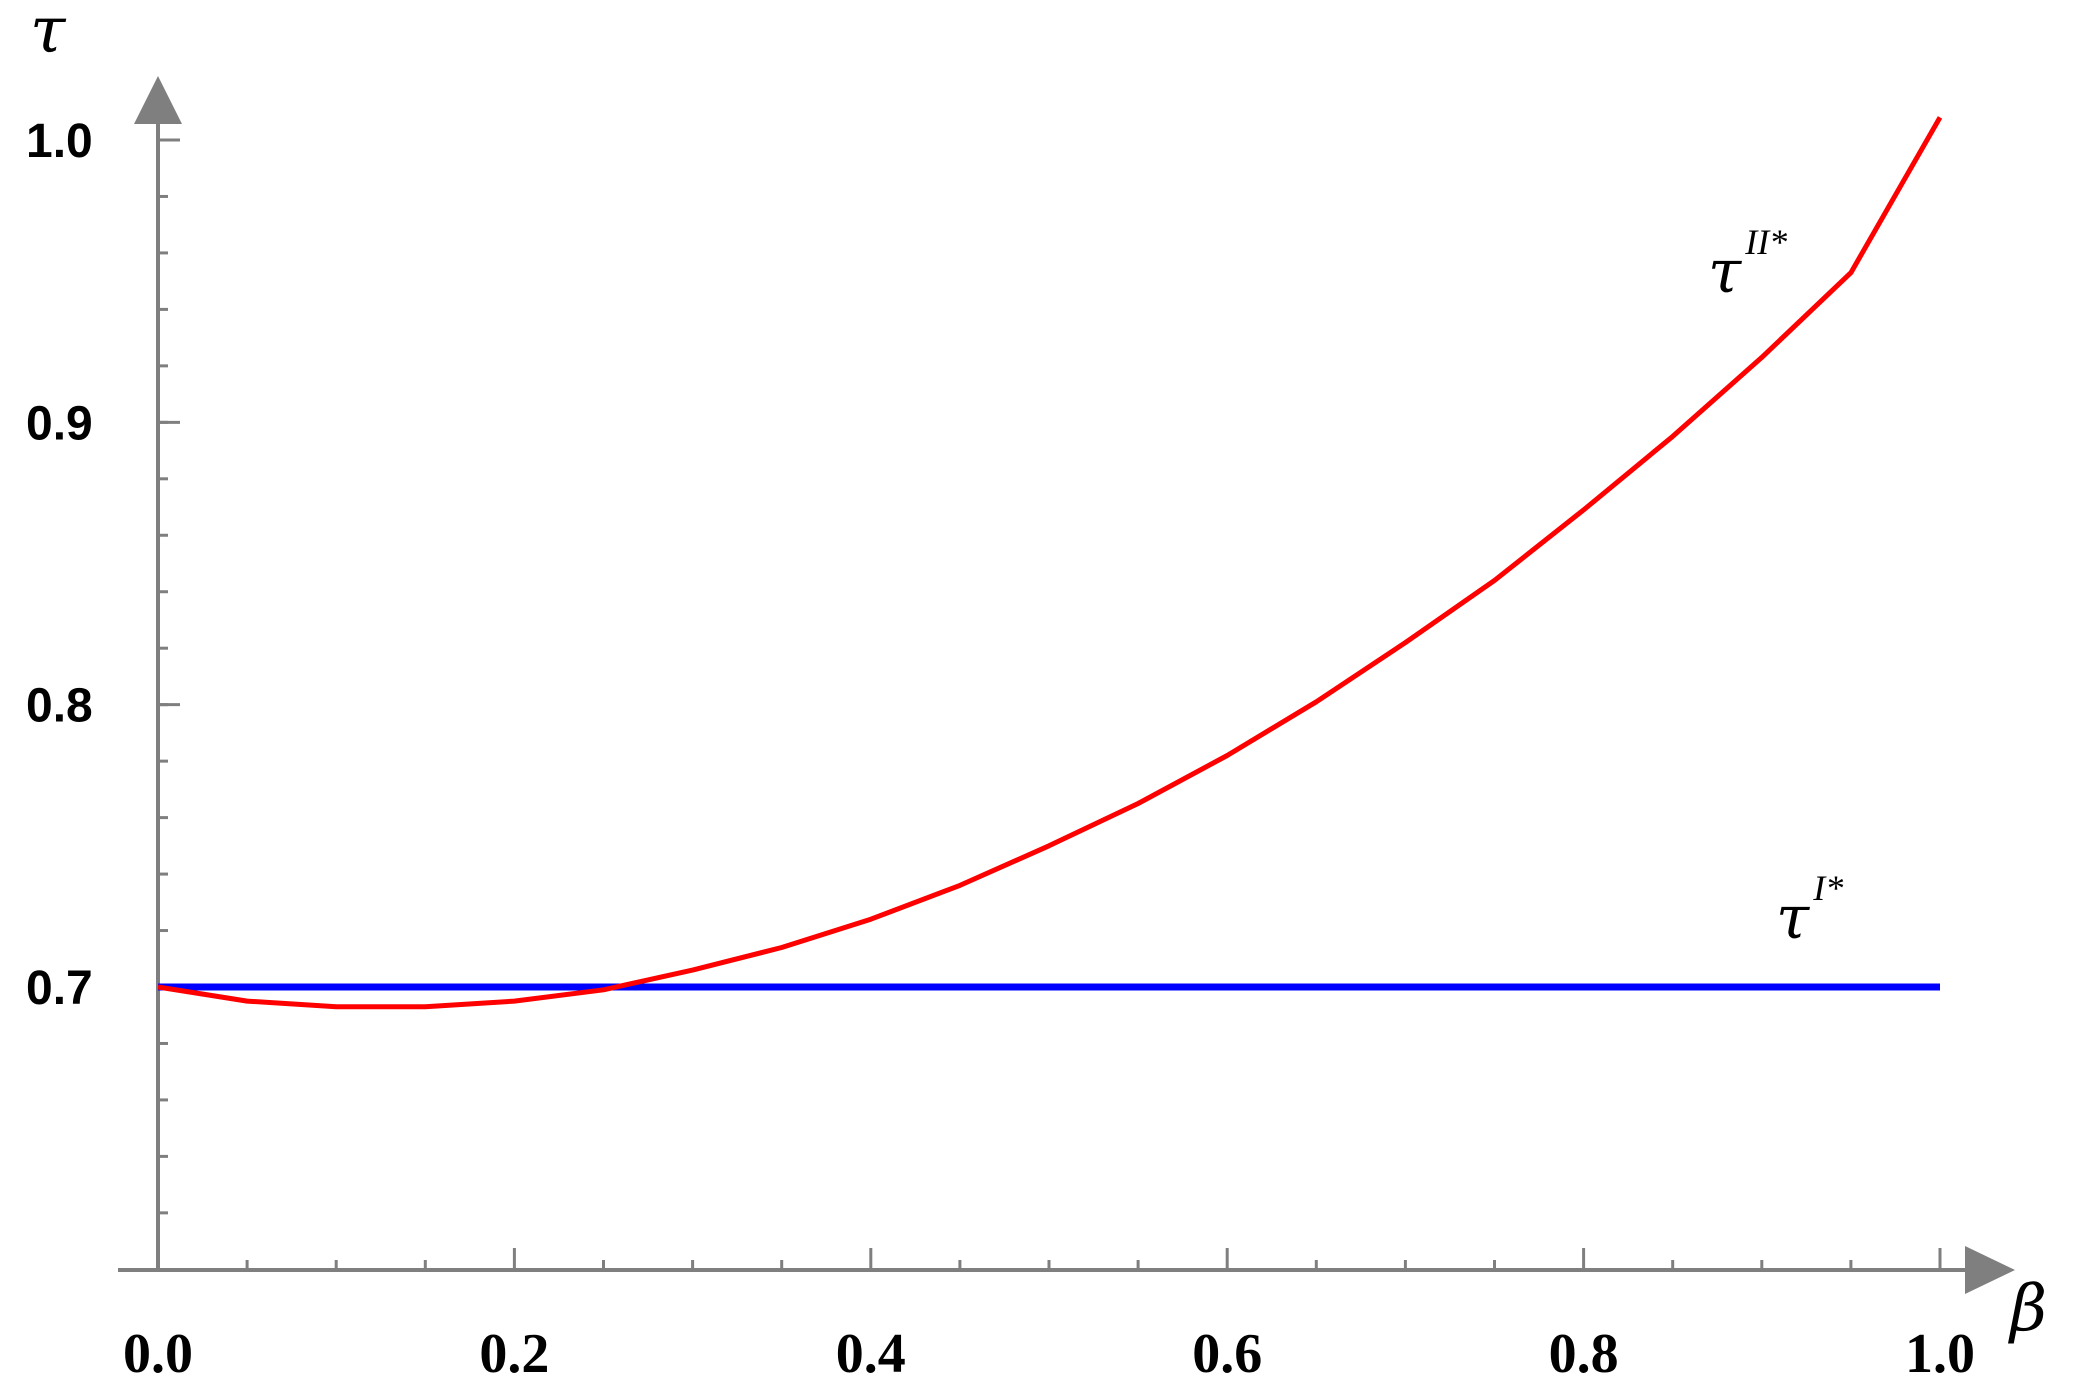  Describe the element at coordinates (1227, 1354) in the screenshot. I see `x-tick-label: 0.6` at that location.